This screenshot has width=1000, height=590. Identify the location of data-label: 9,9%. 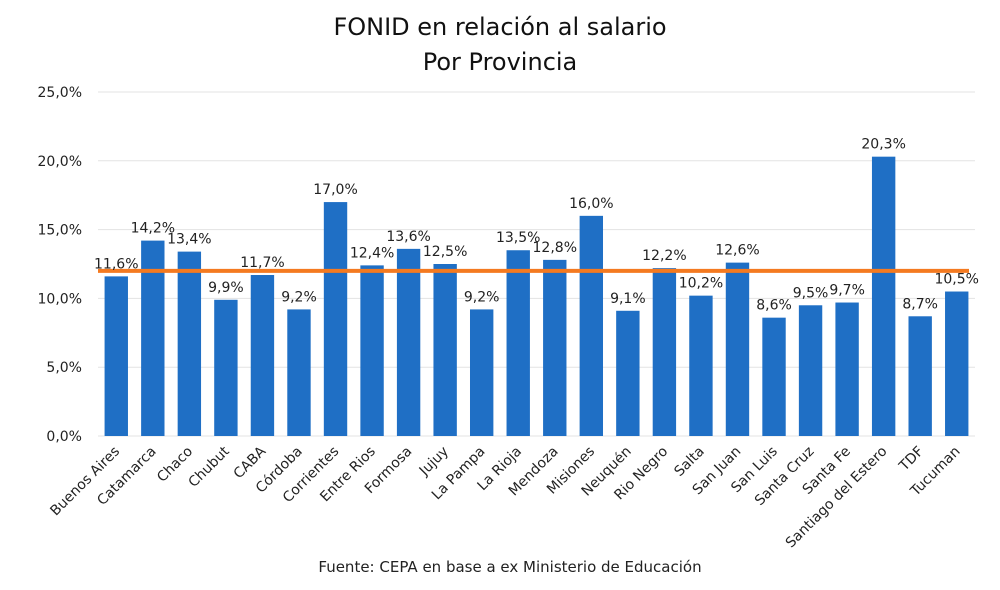
(226, 288).